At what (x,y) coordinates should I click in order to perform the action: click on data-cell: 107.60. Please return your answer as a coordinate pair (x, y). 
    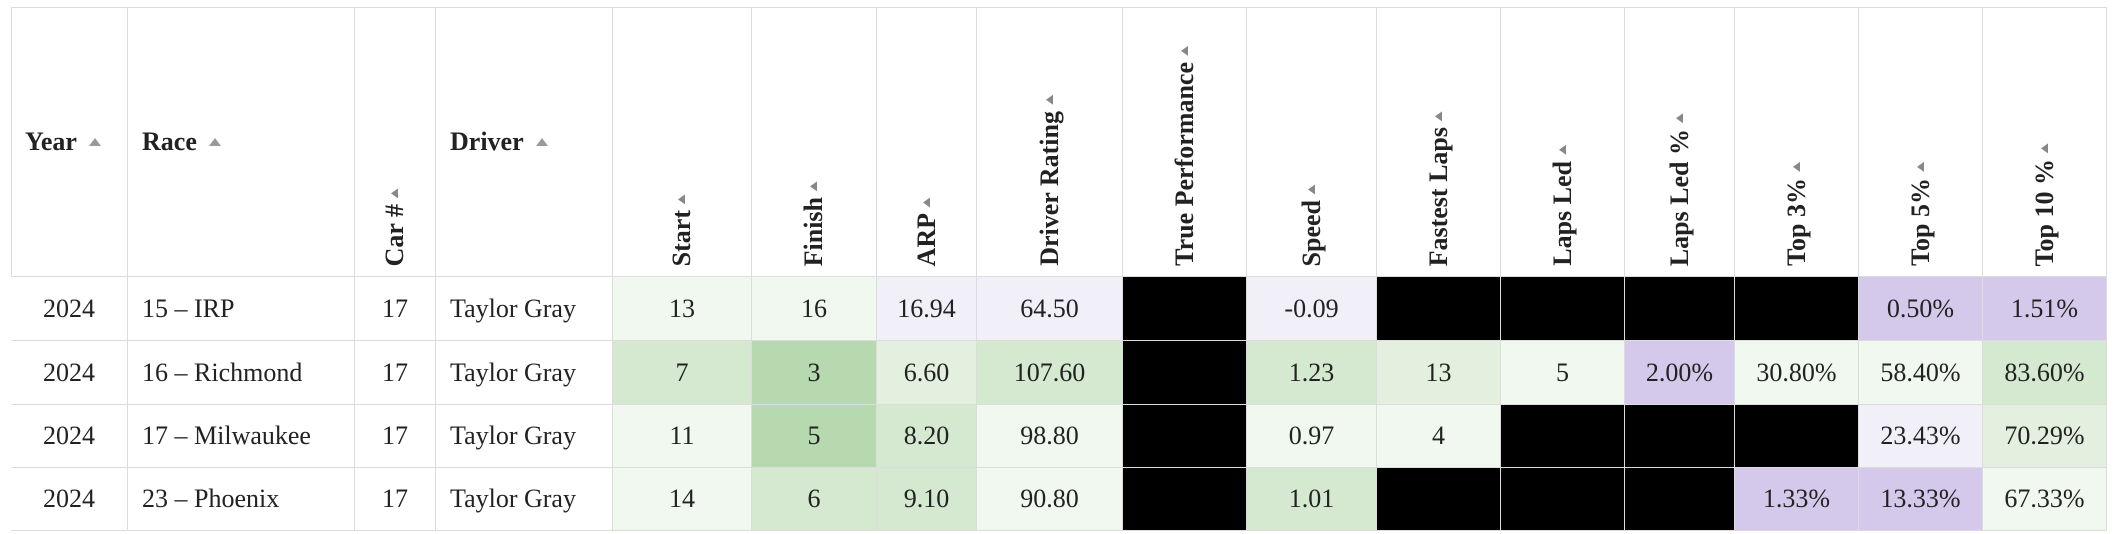
    Looking at the image, I should click on (1050, 373).